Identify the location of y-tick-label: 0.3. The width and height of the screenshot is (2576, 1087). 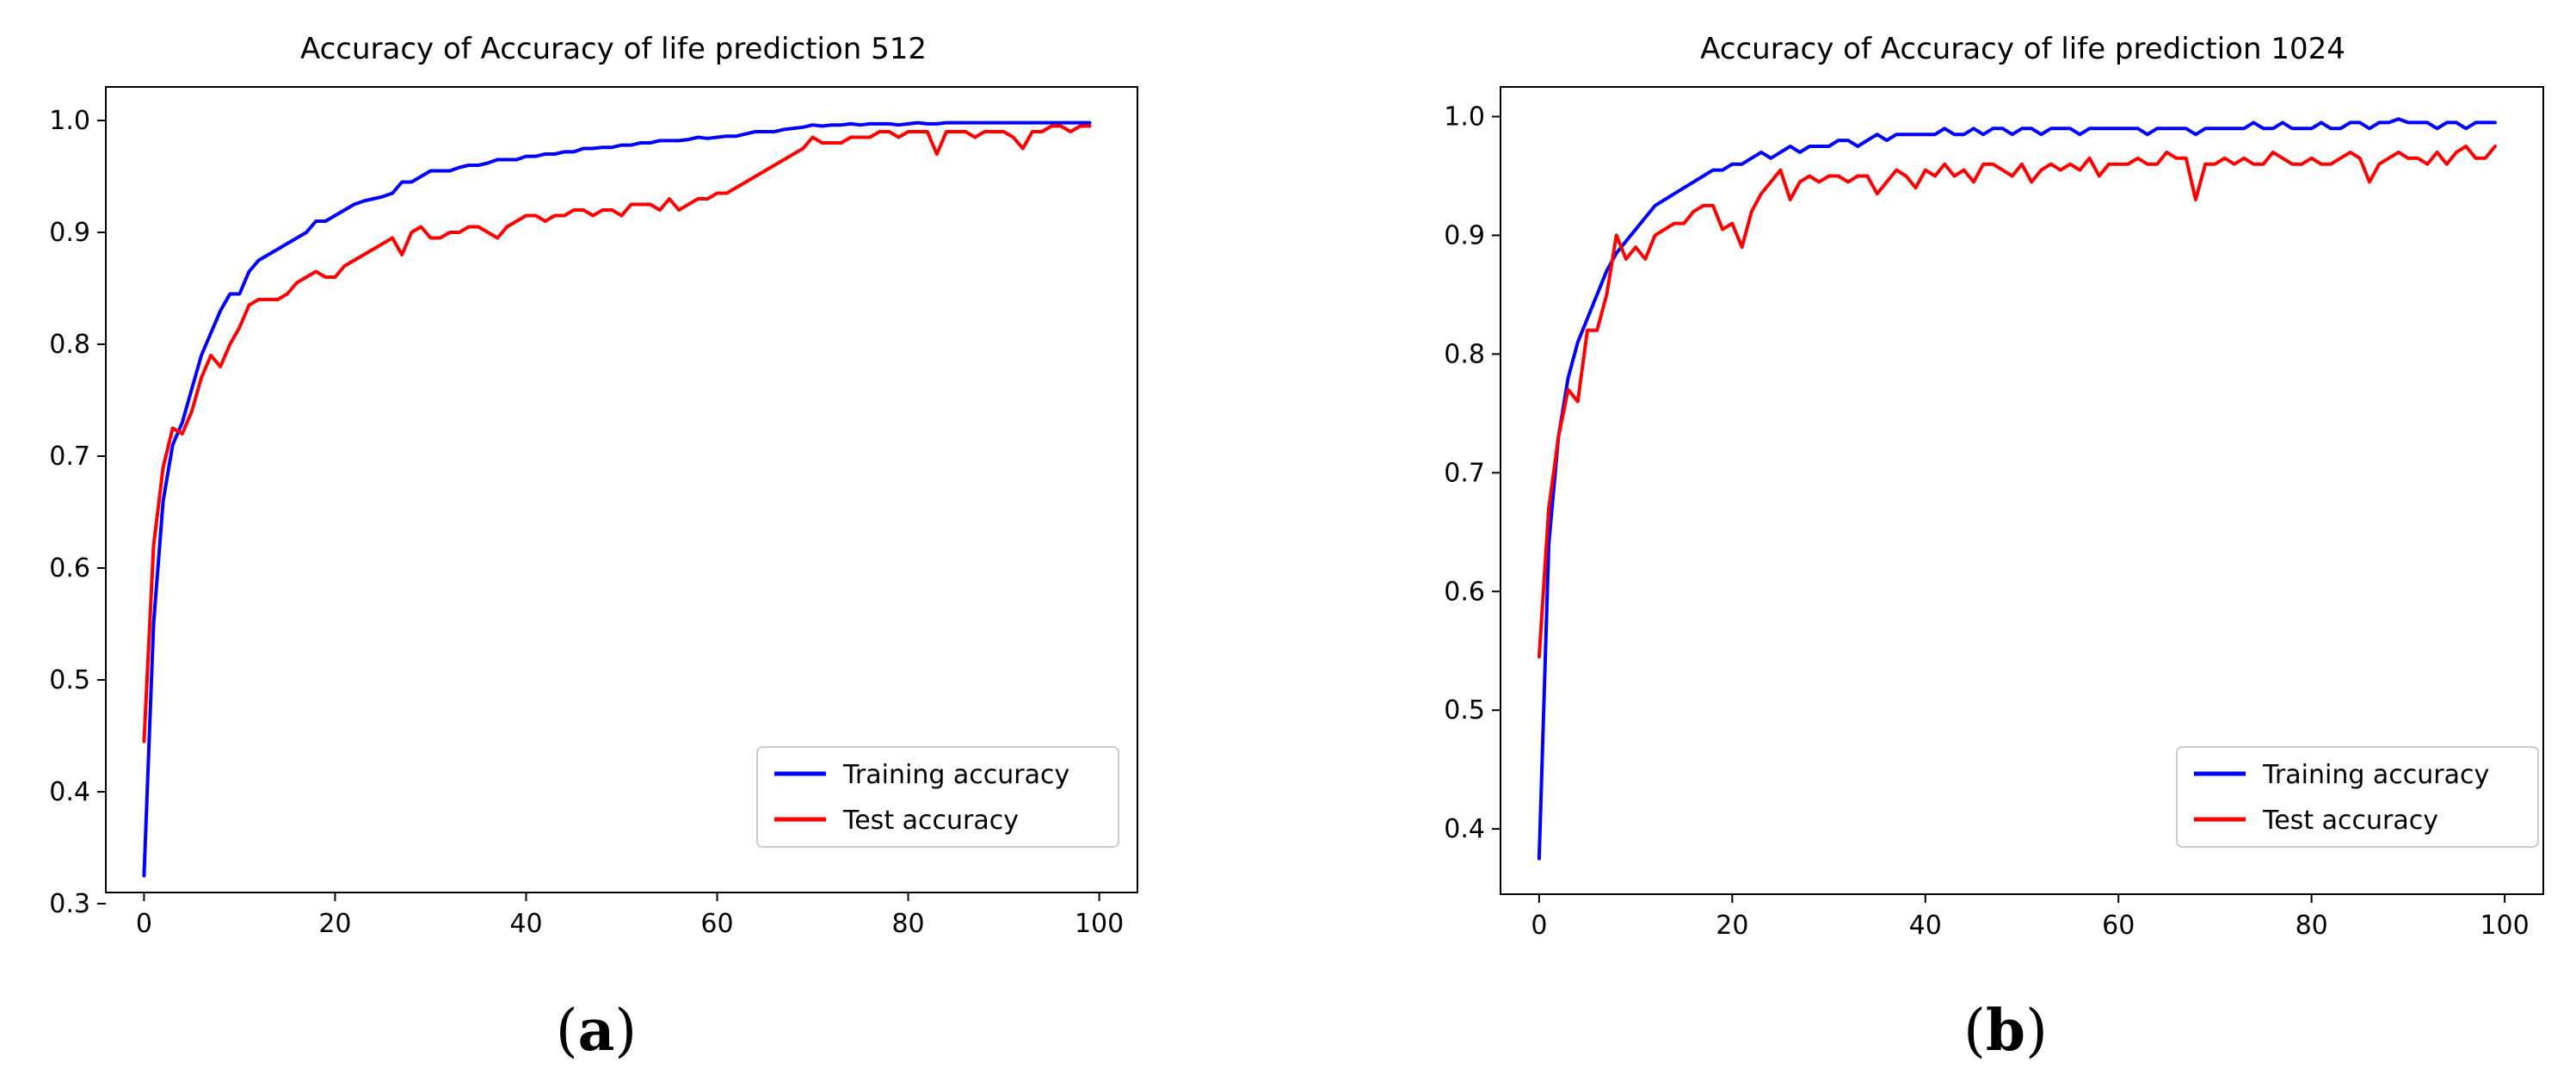
(69, 904).